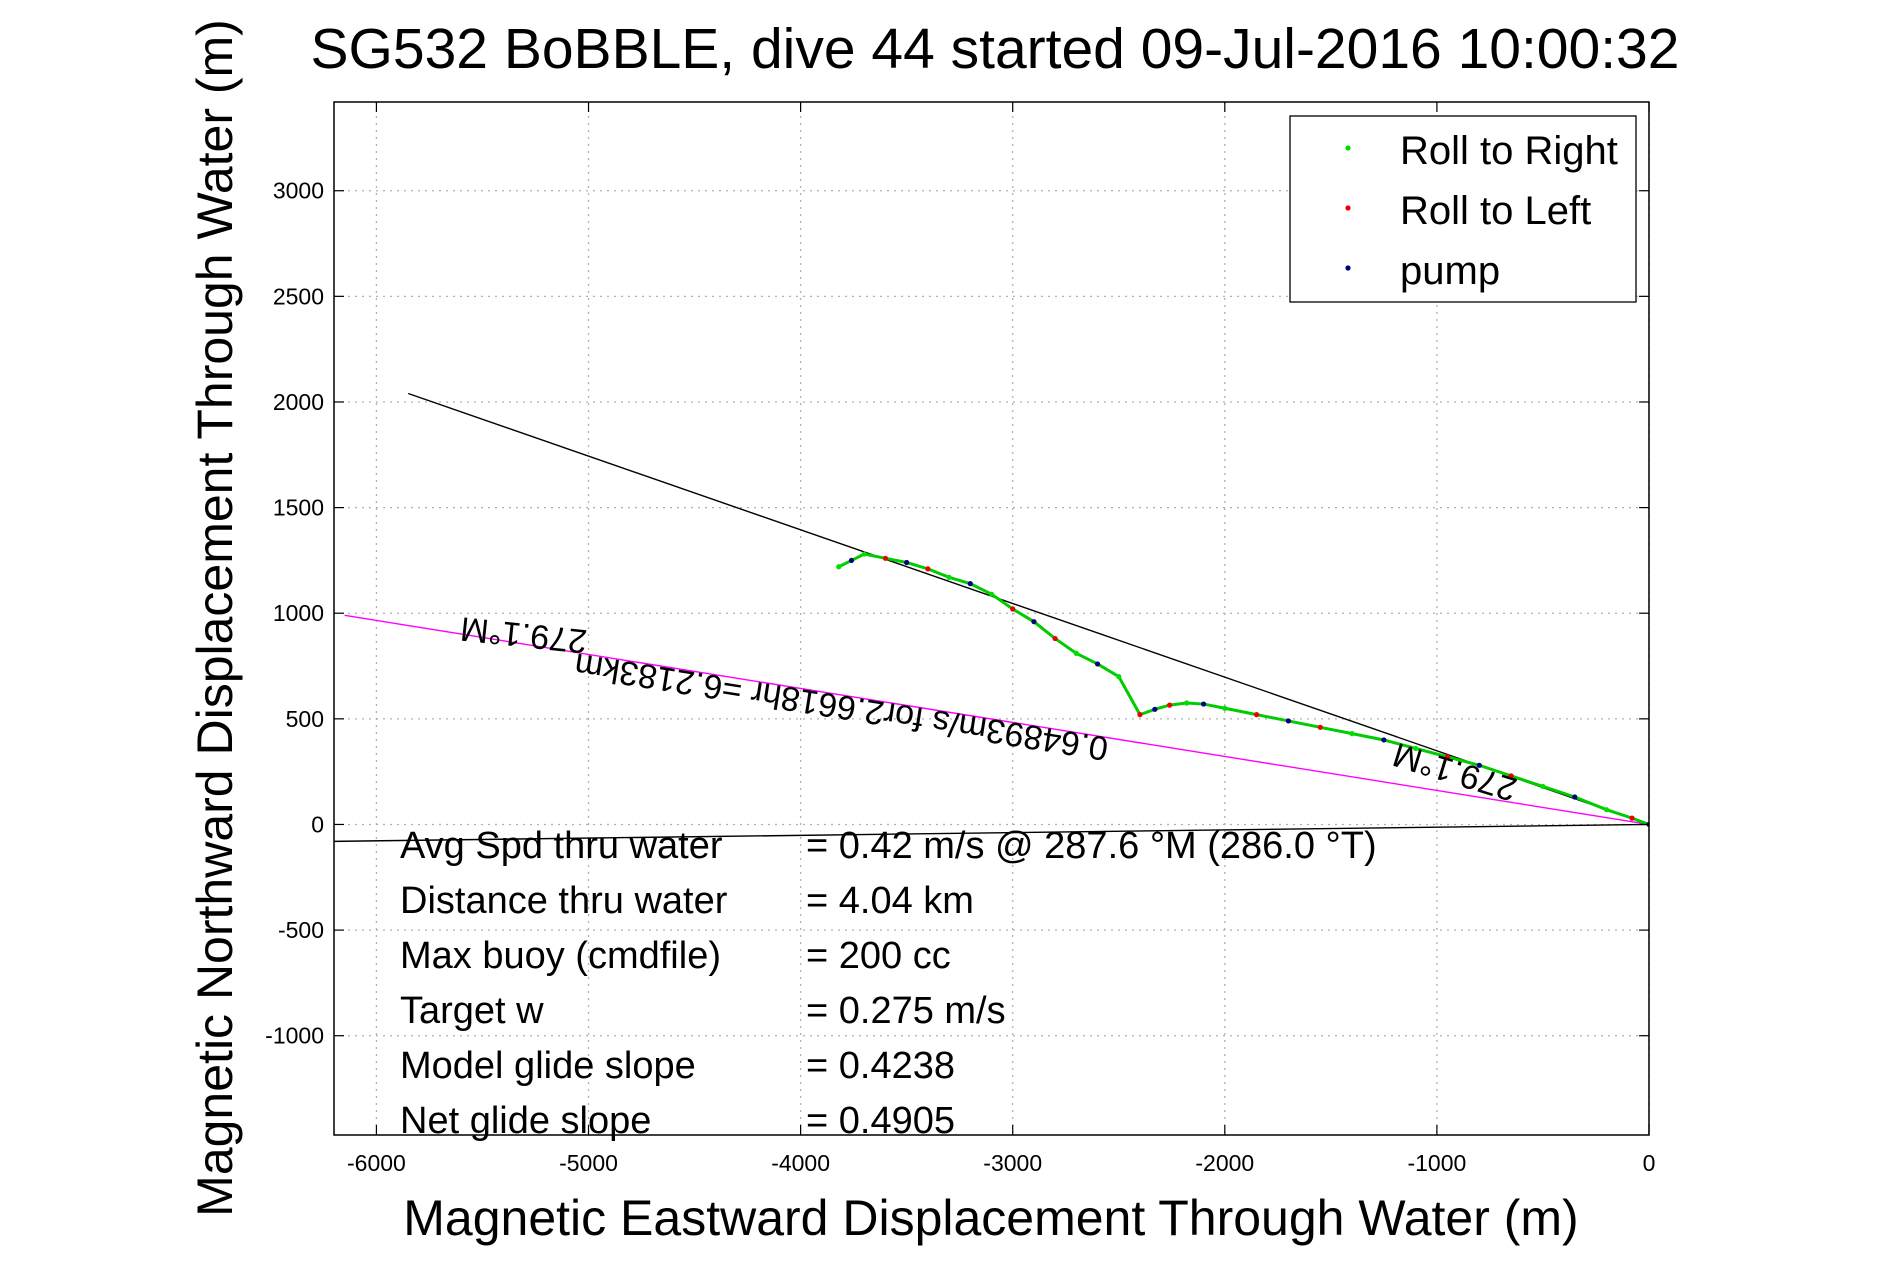 The image size is (1891, 1262). I want to click on legend: Roll to Right Roll to Left pump, so click(1463, 209).